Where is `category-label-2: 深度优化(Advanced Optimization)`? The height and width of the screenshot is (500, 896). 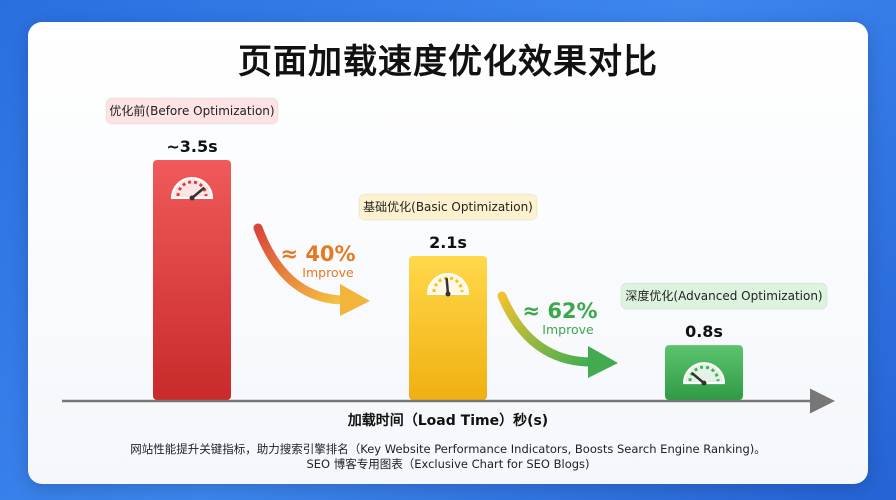
category-label-2: 深度优化(Advanced Optimization) is located at coordinates (723, 295).